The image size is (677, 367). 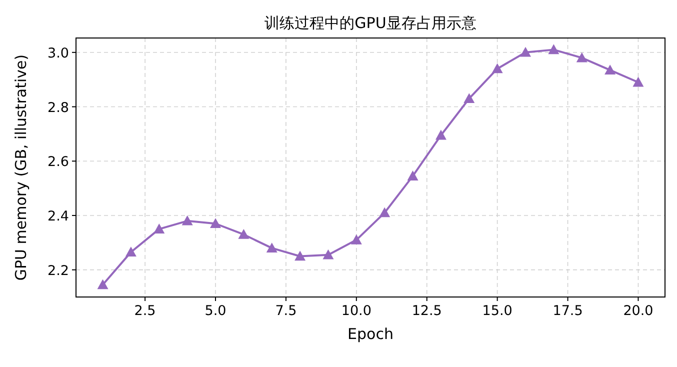 What do you see at coordinates (370, 23) in the screenshot?
I see `chart-title: 训练过程中的GPU显存占用示意` at bounding box center [370, 23].